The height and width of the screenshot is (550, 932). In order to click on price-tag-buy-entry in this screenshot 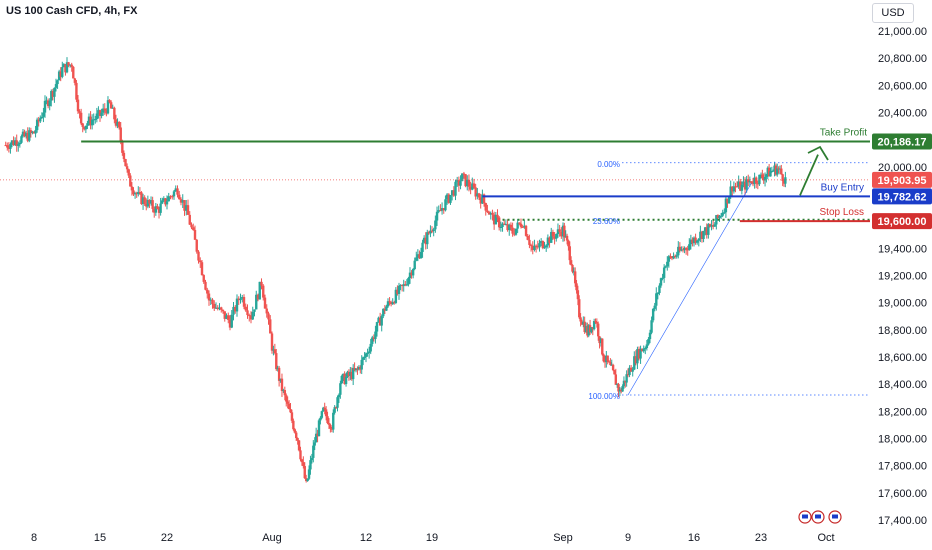, I will do `click(902, 196)`.